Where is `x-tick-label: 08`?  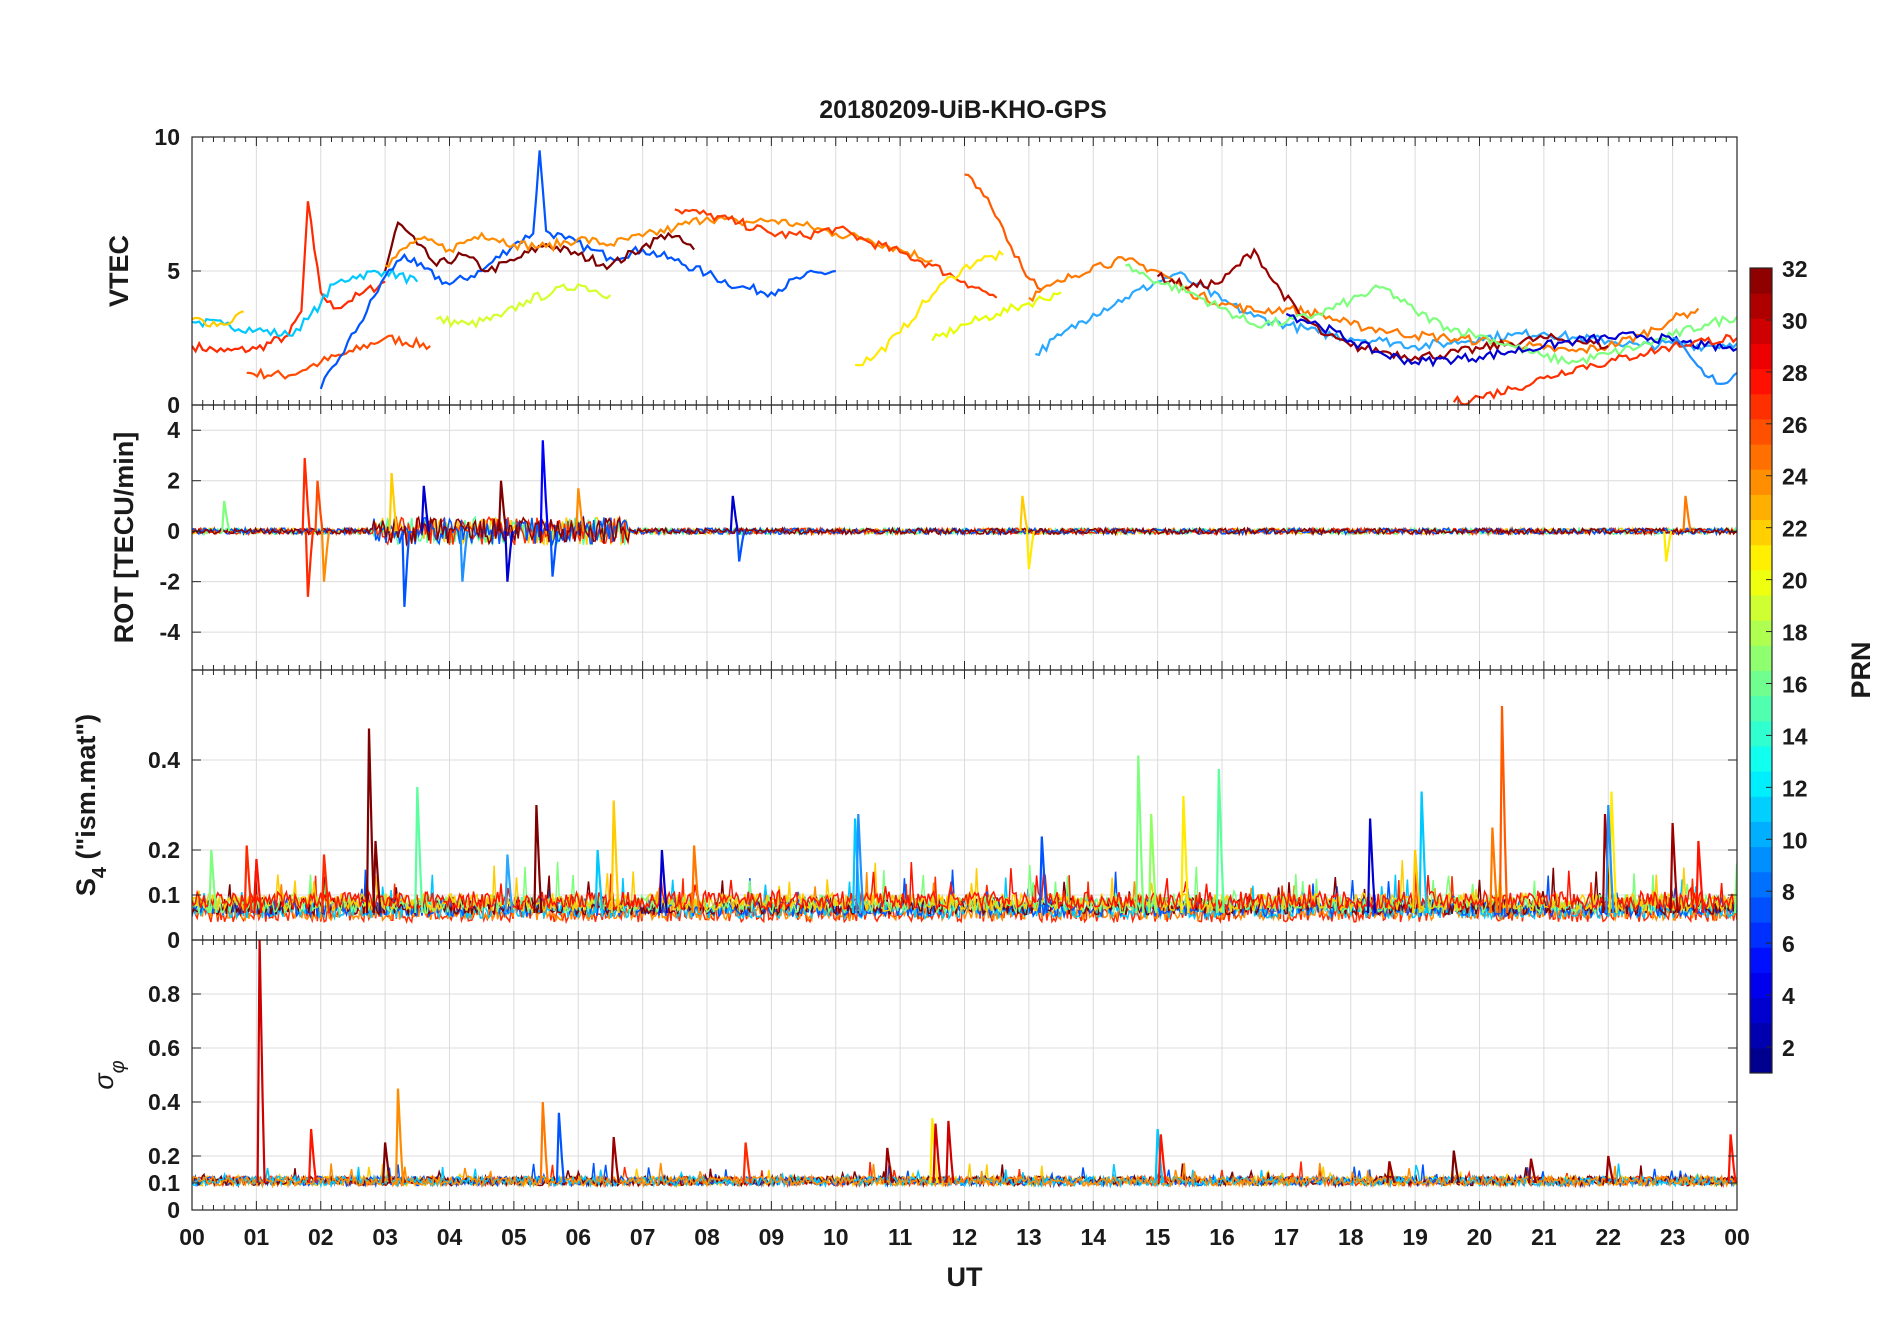
x-tick-label: 08 is located at coordinates (707, 1237).